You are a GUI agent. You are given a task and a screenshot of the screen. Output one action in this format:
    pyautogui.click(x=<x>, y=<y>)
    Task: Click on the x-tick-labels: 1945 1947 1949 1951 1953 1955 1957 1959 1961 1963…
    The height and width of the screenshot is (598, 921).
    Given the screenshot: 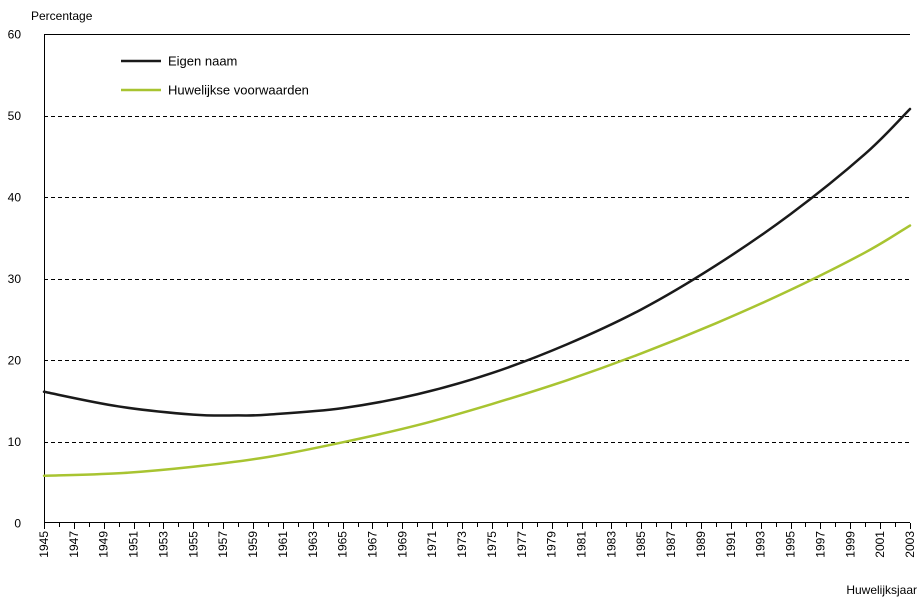 What is the action you would take?
    pyautogui.click(x=477, y=540)
    